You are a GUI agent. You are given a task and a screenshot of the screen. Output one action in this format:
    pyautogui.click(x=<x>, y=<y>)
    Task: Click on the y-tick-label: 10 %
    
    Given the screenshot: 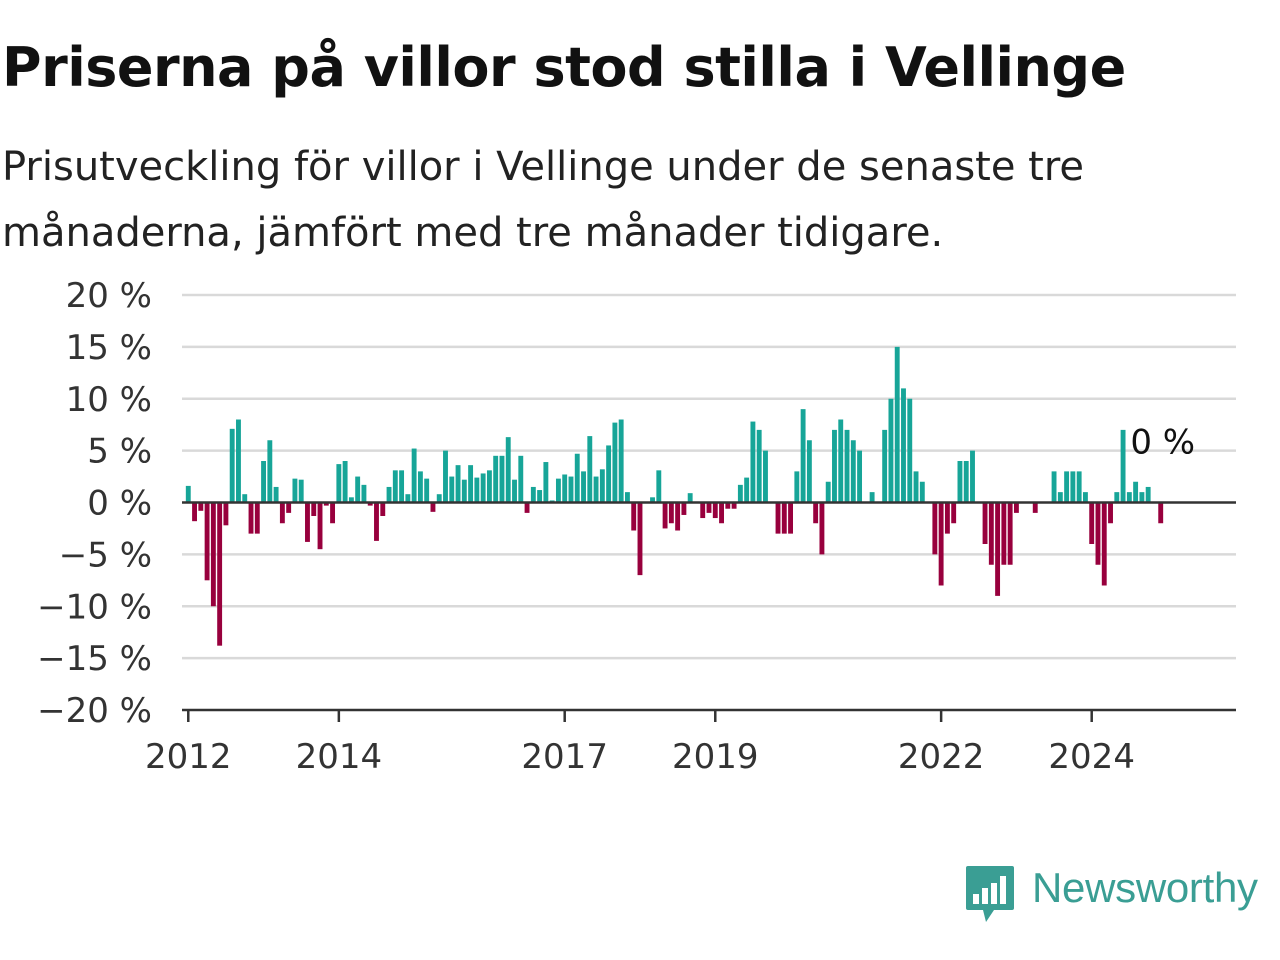 What is the action you would take?
    pyautogui.click(x=109, y=400)
    